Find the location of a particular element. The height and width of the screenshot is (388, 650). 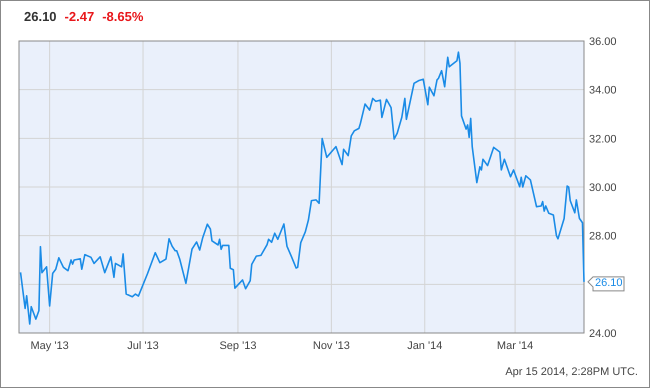

text: Apr 15 2014, 2:28PM UTC. is located at coordinates (571, 372).